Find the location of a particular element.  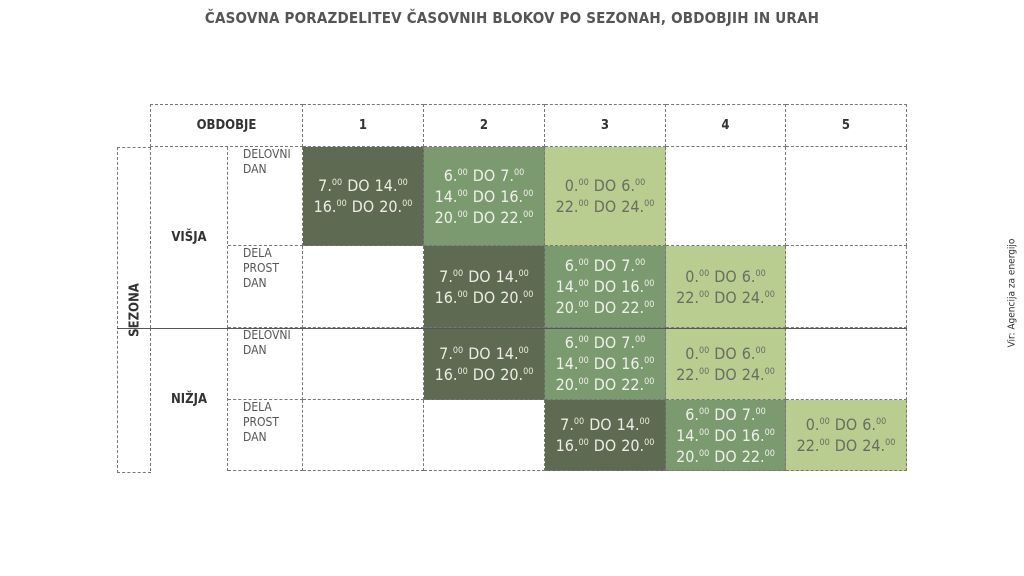

hour: 0. is located at coordinates (812, 424).